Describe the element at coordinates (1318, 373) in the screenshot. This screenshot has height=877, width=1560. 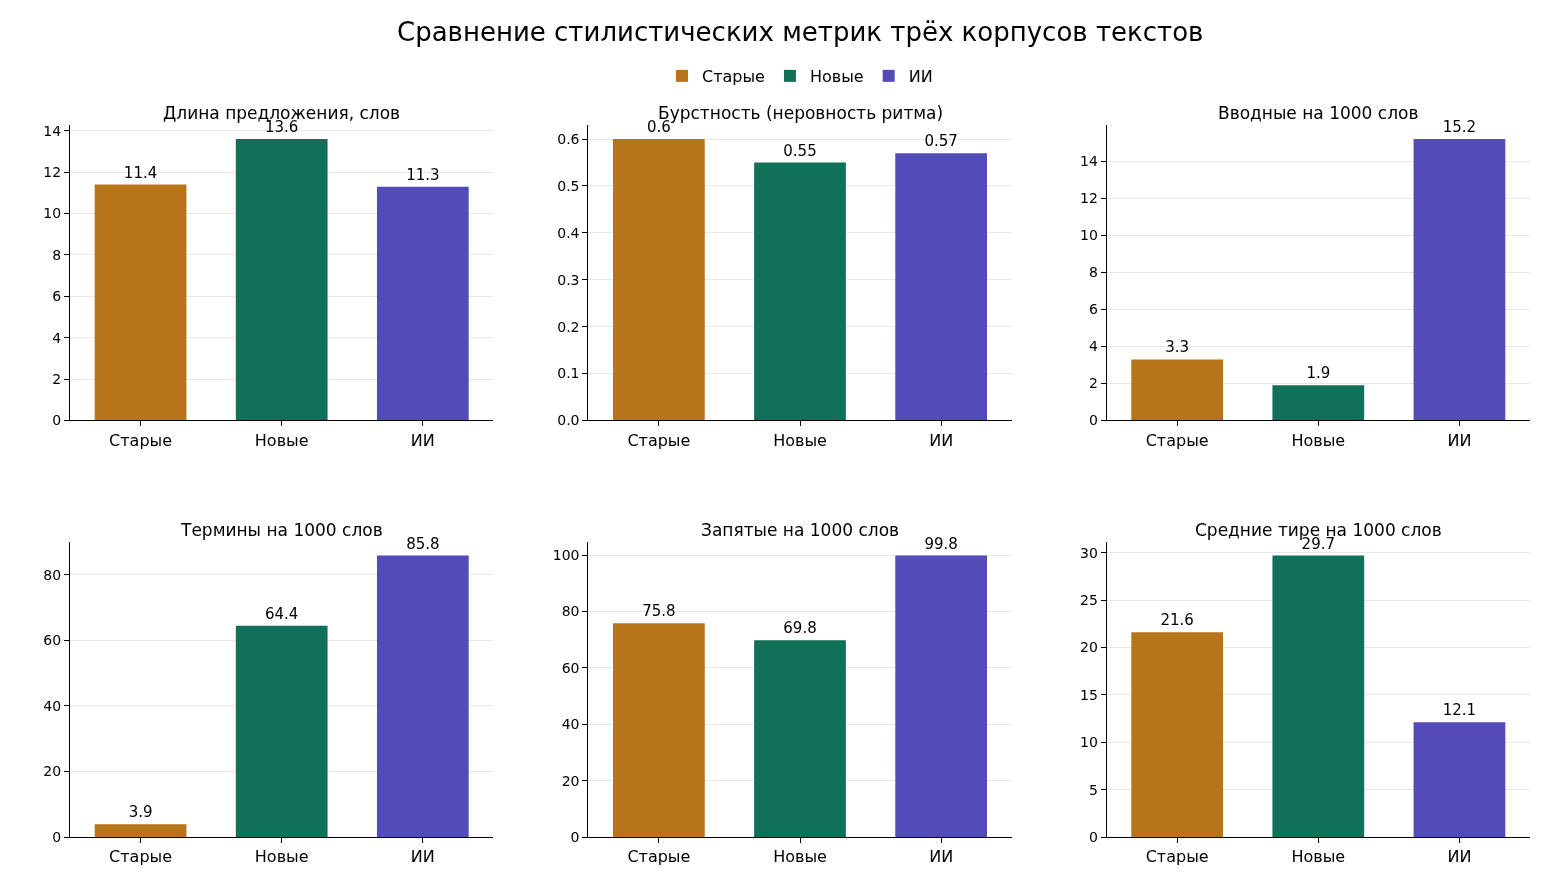
I see `data-label: 1.9` at that location.